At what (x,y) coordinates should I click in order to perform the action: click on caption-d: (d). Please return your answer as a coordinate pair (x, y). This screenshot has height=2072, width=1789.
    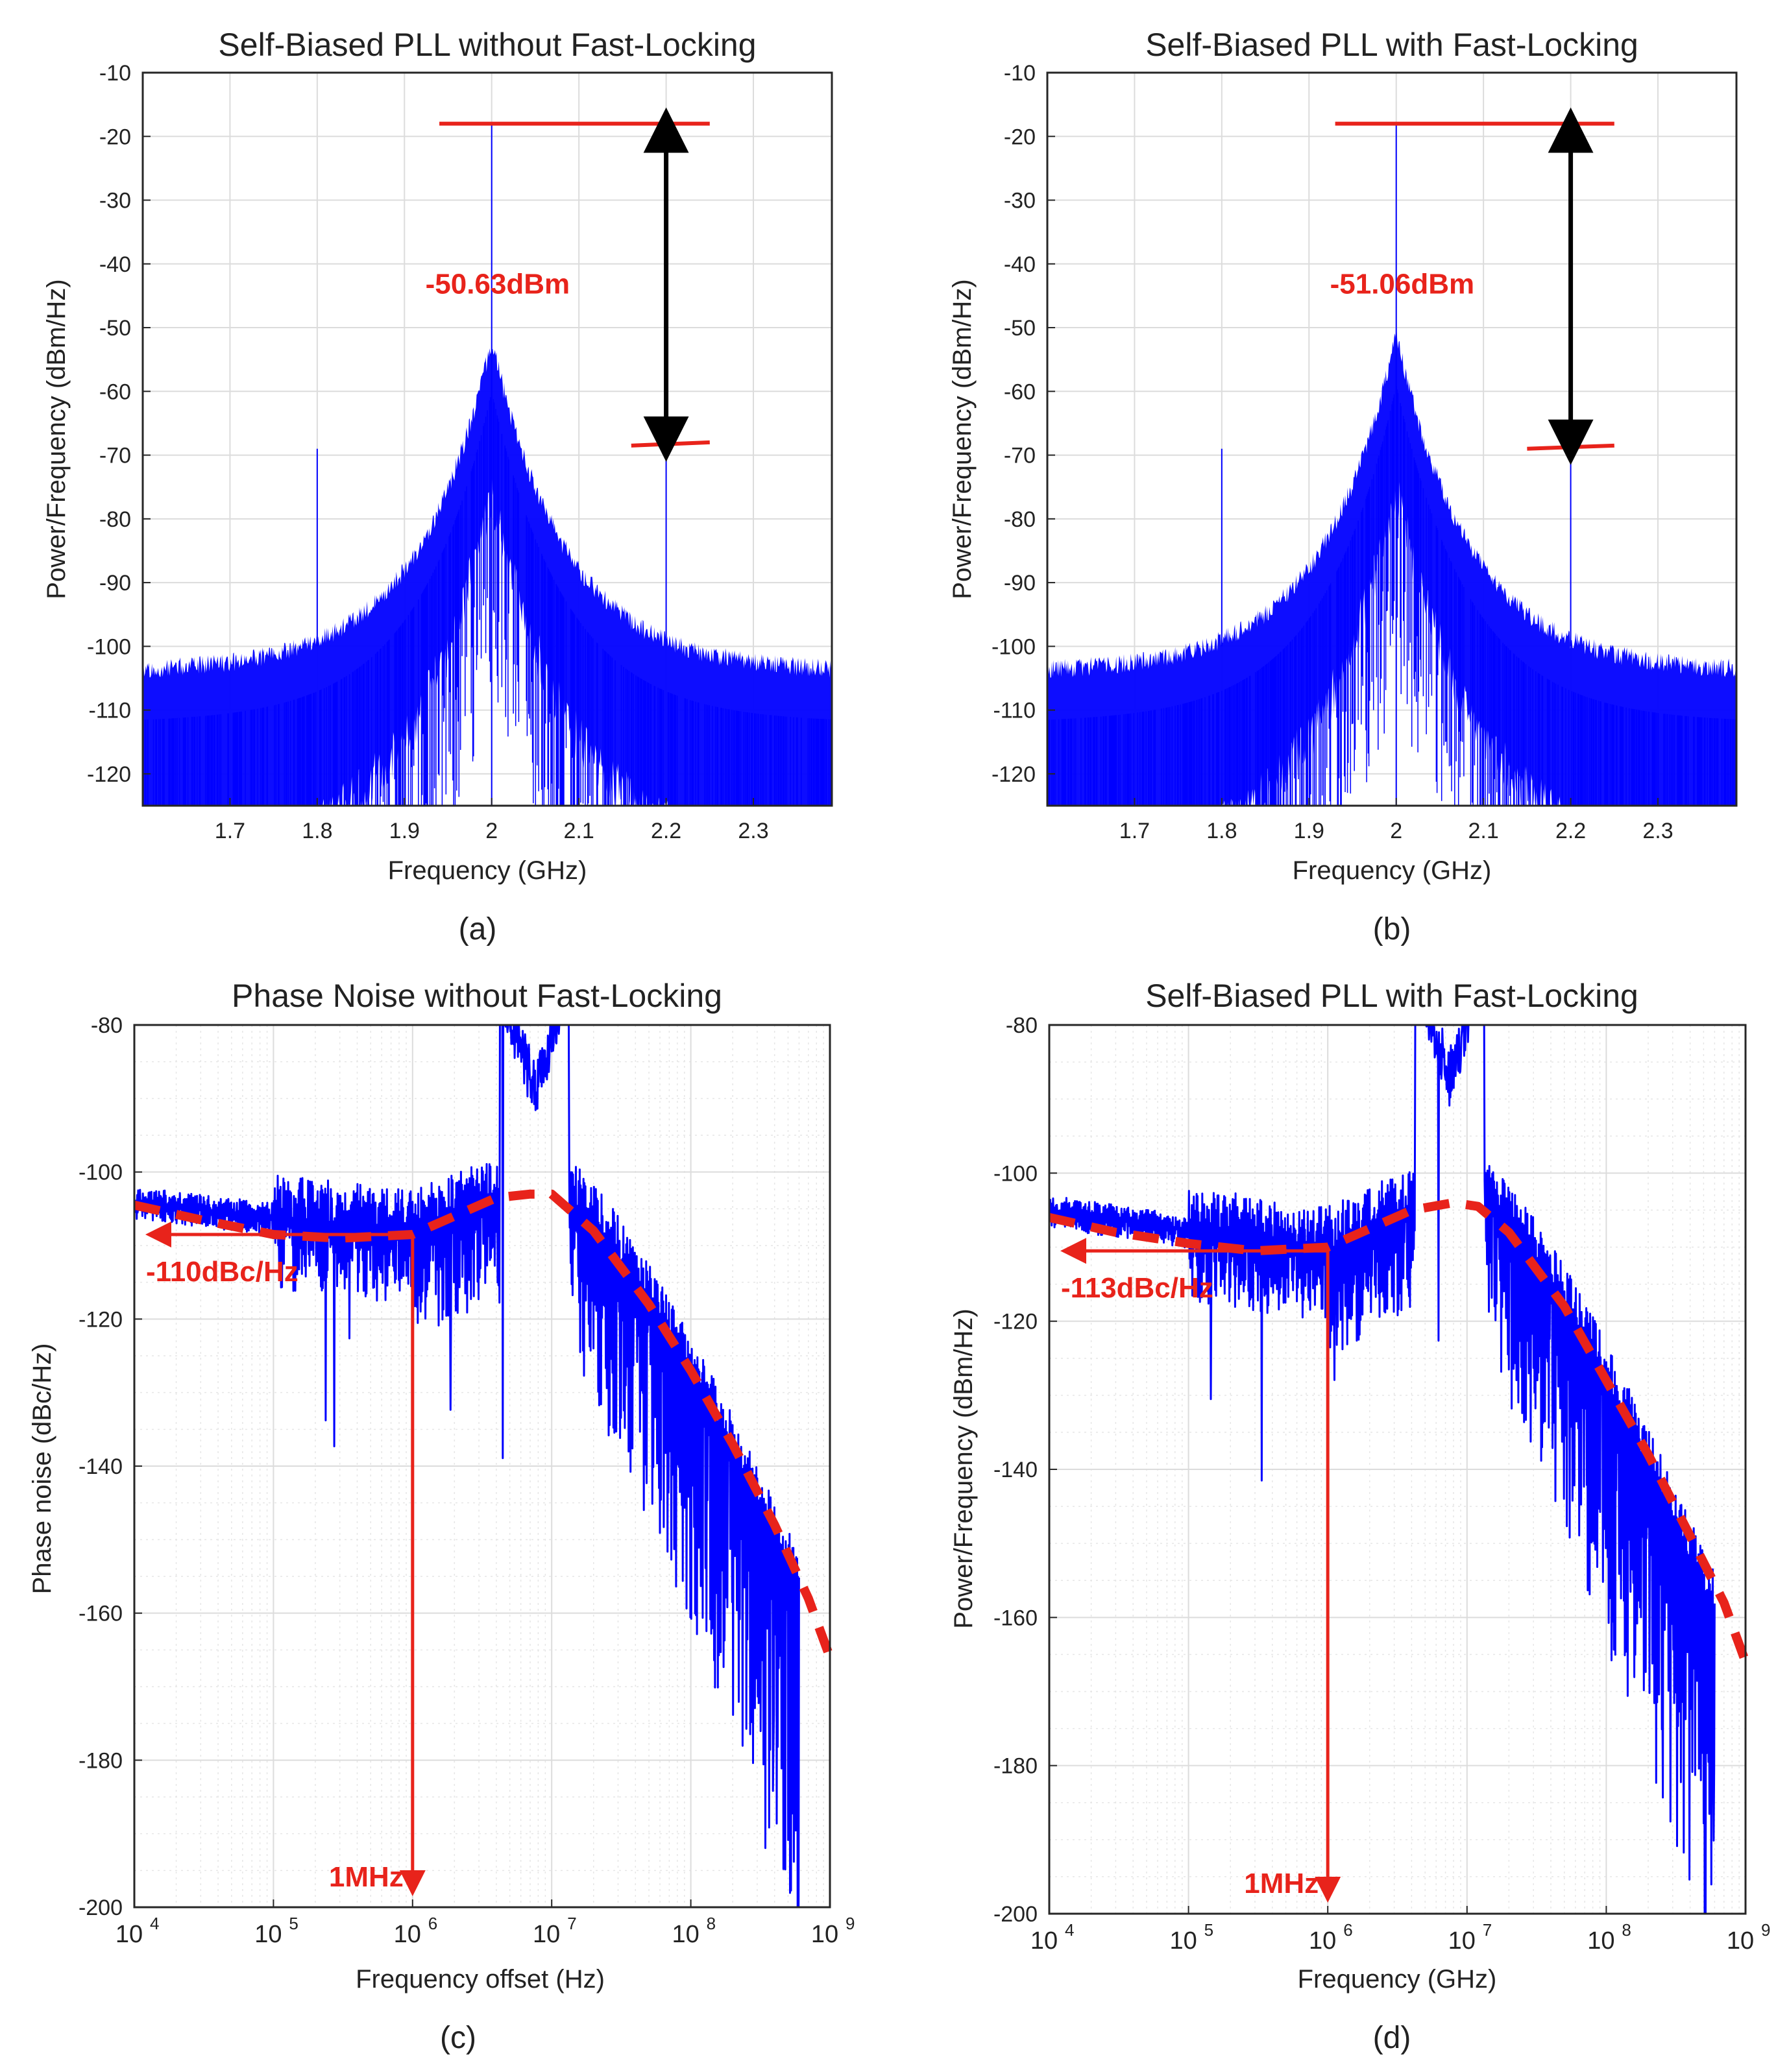
    Looking at the image, I should click on (1392, 2038).